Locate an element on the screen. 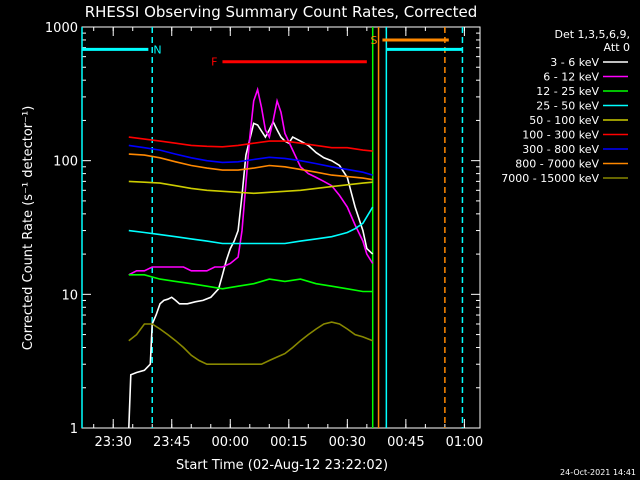  legend-label-1: 6 - 12 keV is located at coordinates (571, 77).